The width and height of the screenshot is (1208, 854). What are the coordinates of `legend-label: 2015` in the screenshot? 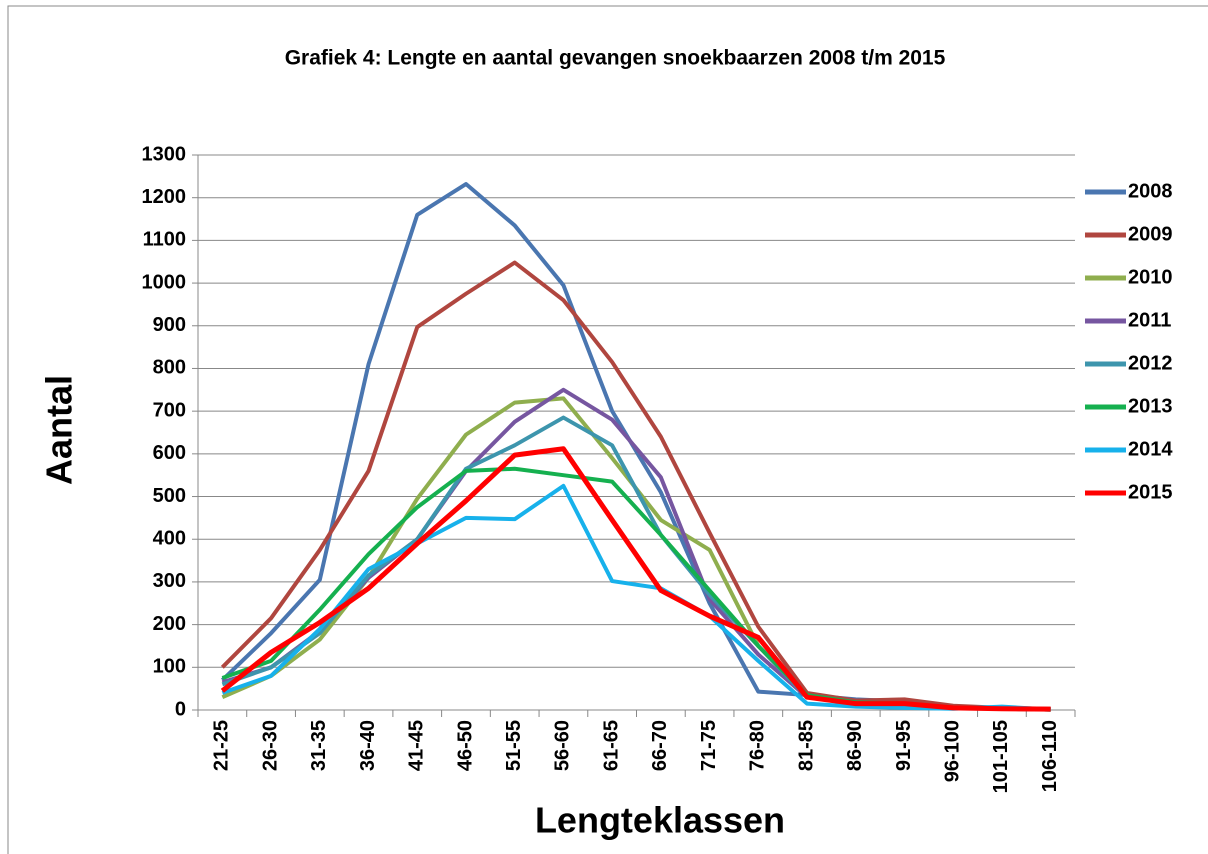 It's located at (1150, 492).